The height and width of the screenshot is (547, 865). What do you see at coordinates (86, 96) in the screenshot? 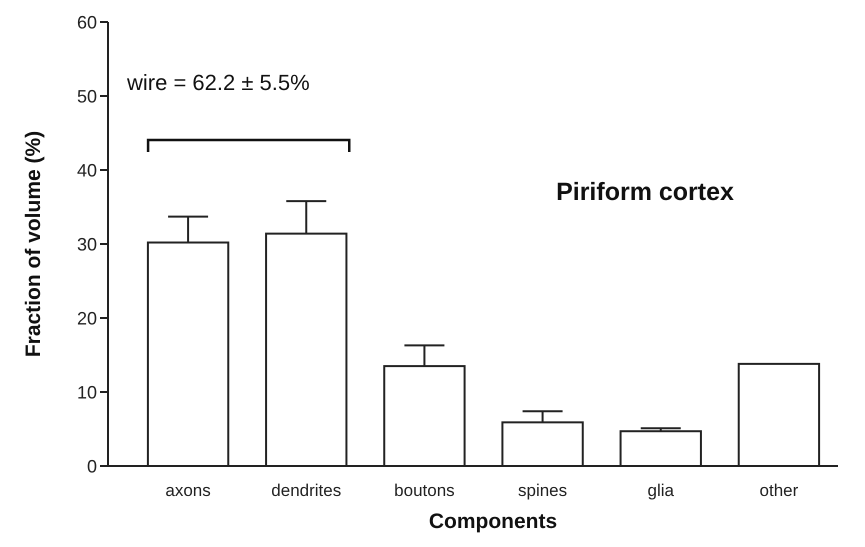
I see `y-tick-label: 50` at bounding box center [86, 96].